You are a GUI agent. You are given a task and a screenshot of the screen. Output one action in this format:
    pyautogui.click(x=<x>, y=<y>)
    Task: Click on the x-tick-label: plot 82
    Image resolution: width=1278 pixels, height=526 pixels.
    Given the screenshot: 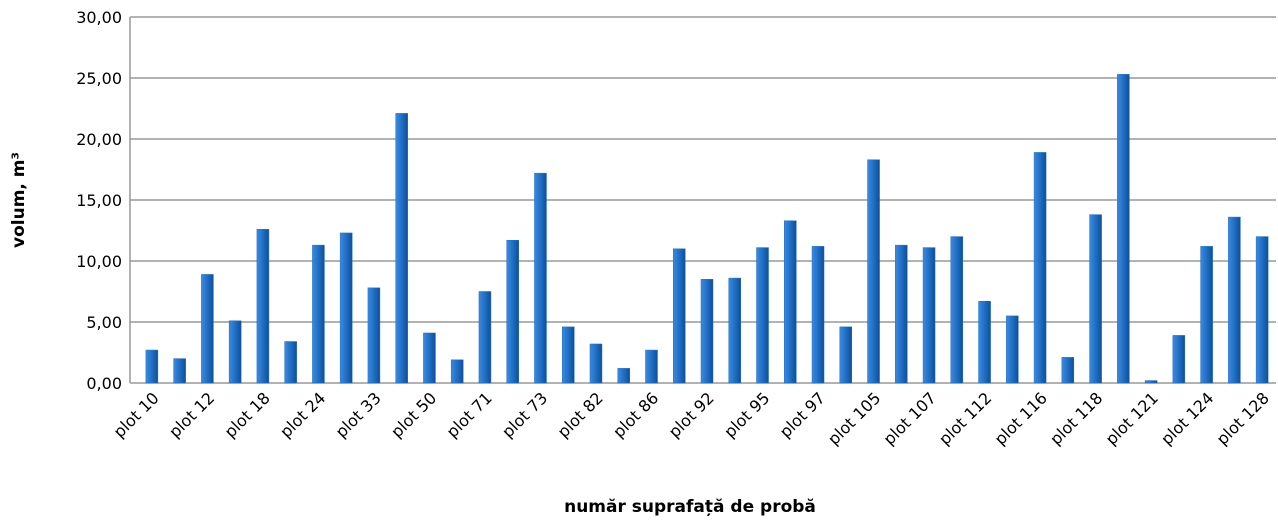 What is the action you would take?
    pyautogui.click(x=580, y=414)
    